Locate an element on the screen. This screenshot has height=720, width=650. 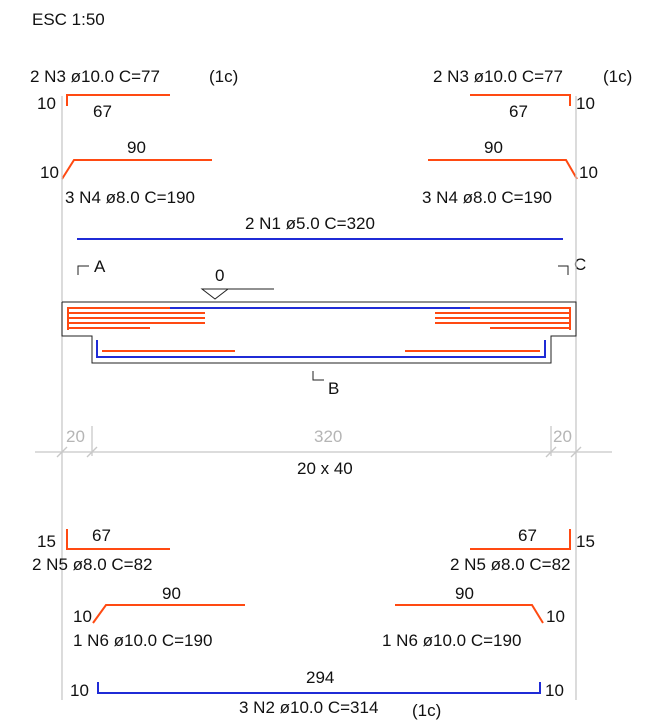
bar-n5-left-shape is located at coordinates (118, 539).